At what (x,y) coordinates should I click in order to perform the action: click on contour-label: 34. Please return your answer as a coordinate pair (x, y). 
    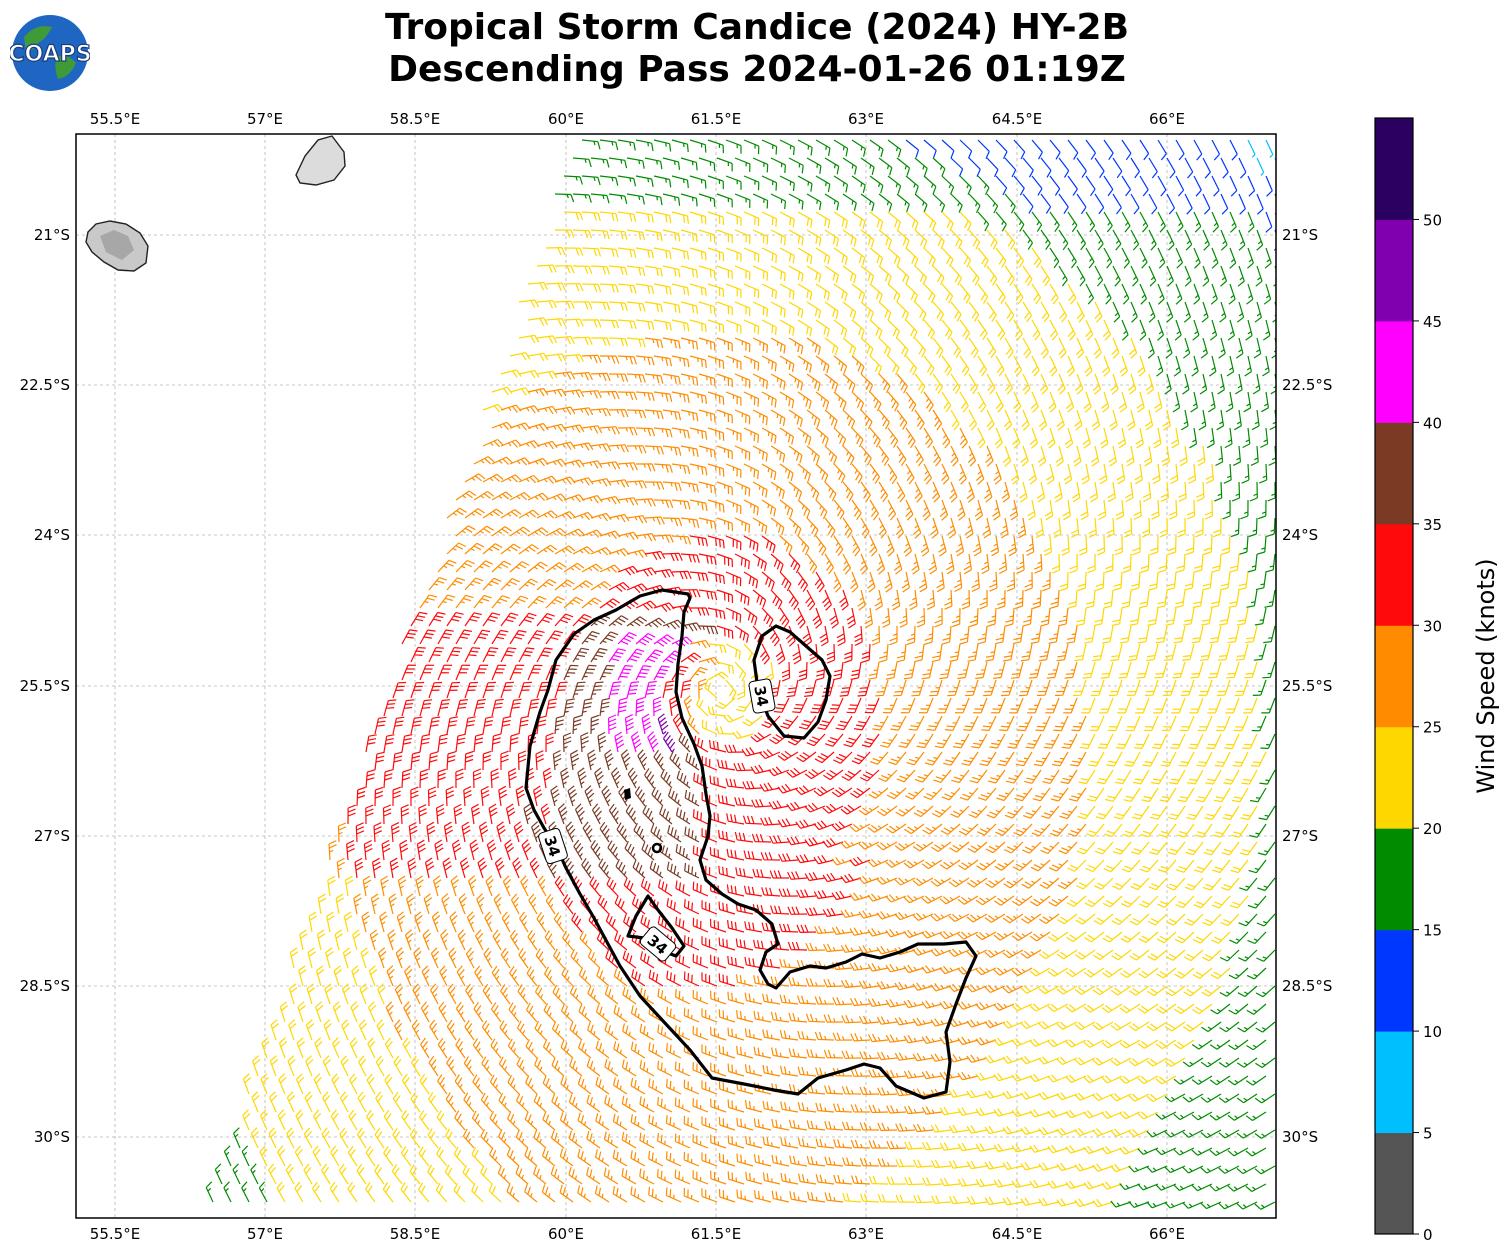
    Looking at the image, I should click on (552, 846).